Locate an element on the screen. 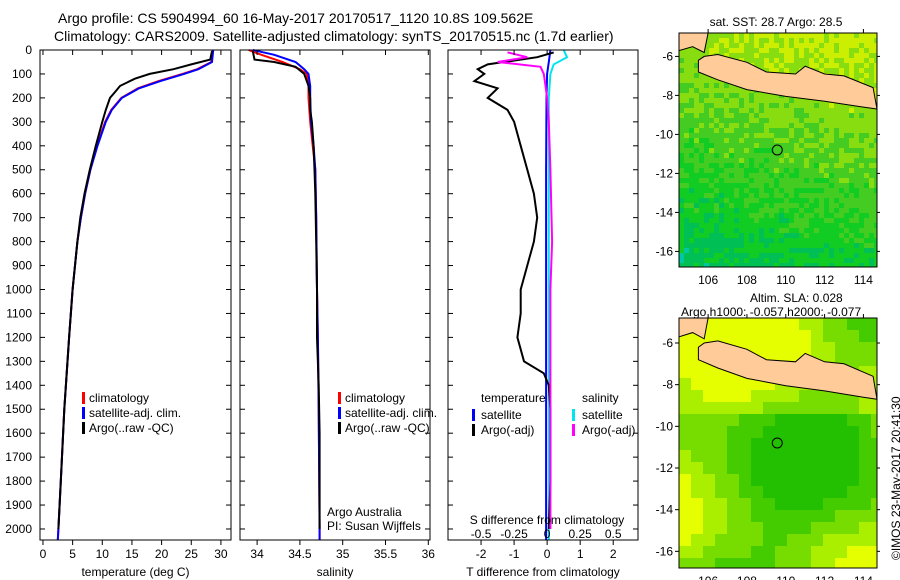 The width and height of the screenshot is (900, 580). x-tick-label: 34.5 is located at coordinates (300, 554).